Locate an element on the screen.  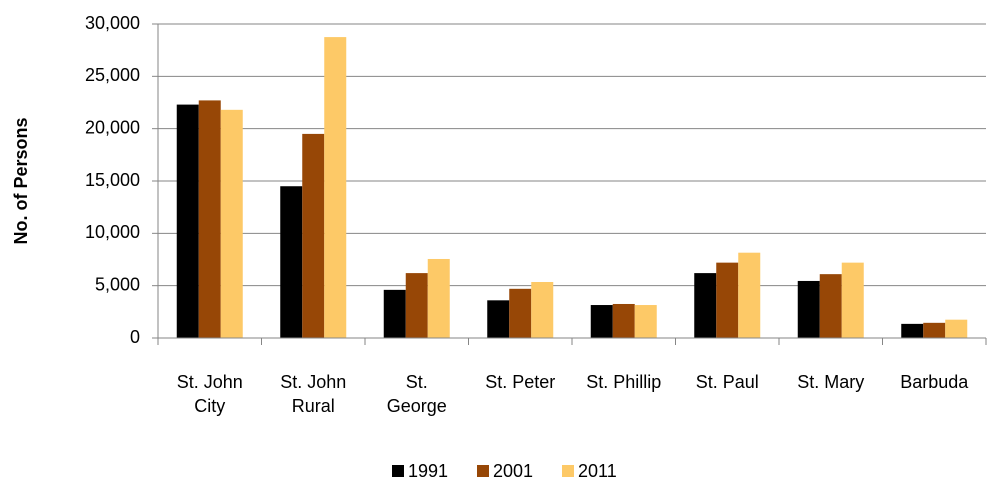
legend-label: 2011 is located at coordinates (597, 471).